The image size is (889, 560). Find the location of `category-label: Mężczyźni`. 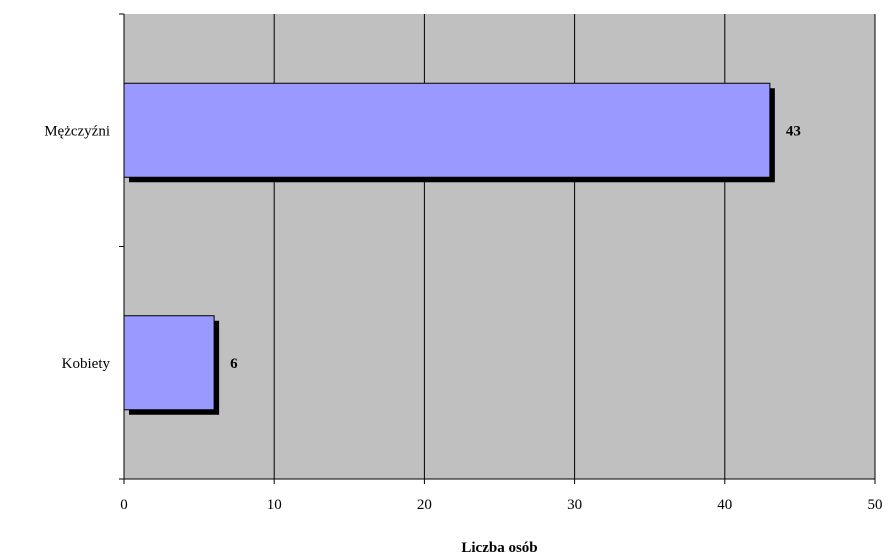

category-label: Mężczyźni is located at coordinates (77, 131).